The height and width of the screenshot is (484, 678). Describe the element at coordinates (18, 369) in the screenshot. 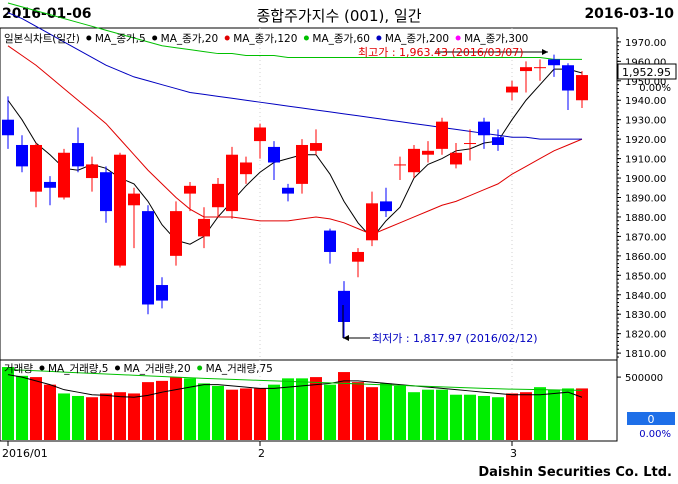

I see `legend-item: 거래량` at that location.